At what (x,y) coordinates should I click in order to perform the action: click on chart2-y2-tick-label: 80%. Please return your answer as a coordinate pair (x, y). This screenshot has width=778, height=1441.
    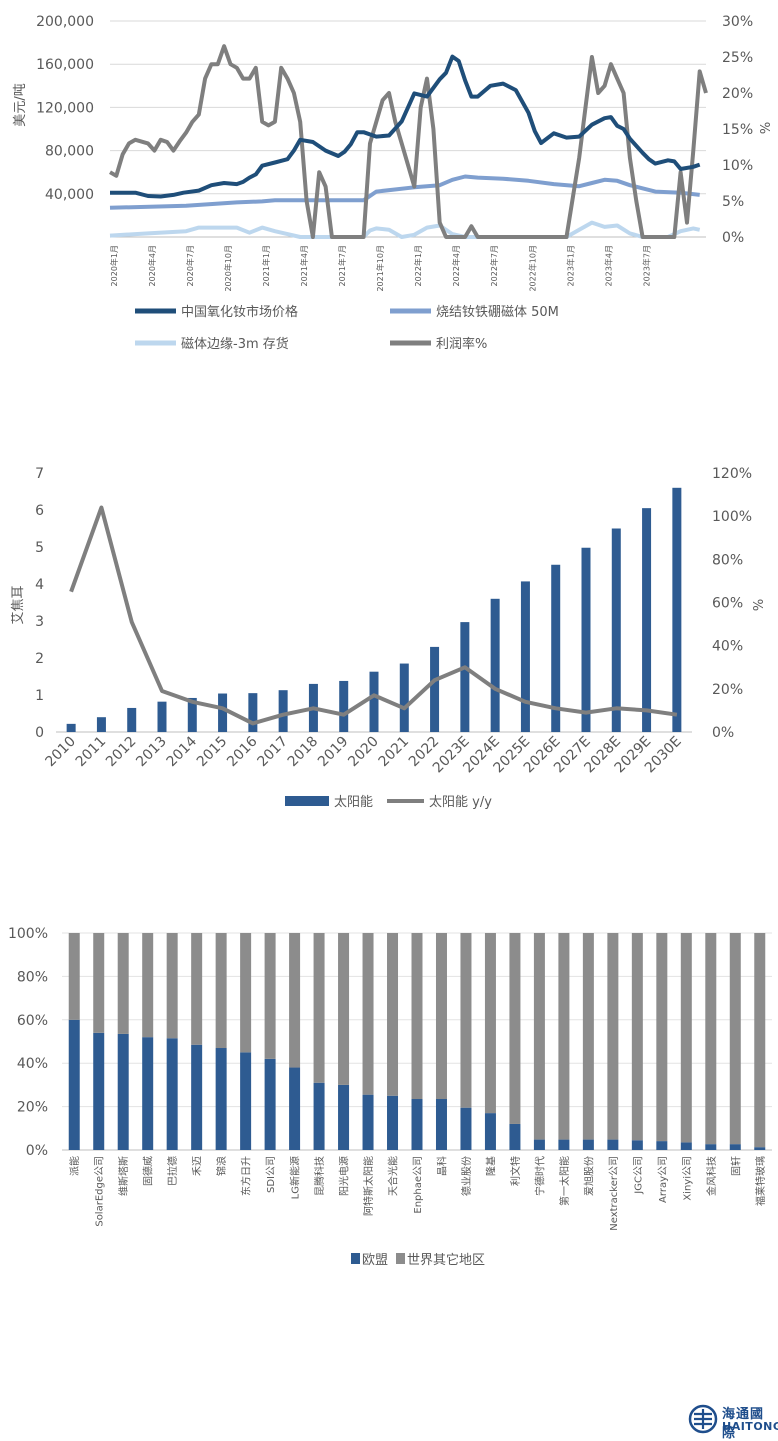
    Looking at the image, I should click on (727, 560).